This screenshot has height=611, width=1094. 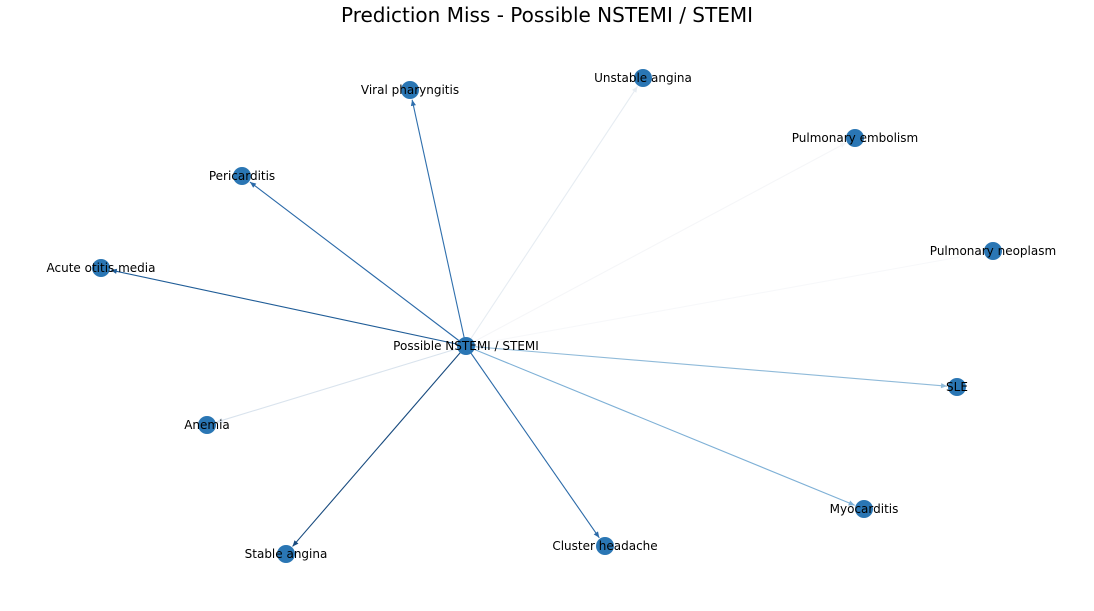 I want to click on node-label-anemia: Anemia, so click(x=207, y=425).